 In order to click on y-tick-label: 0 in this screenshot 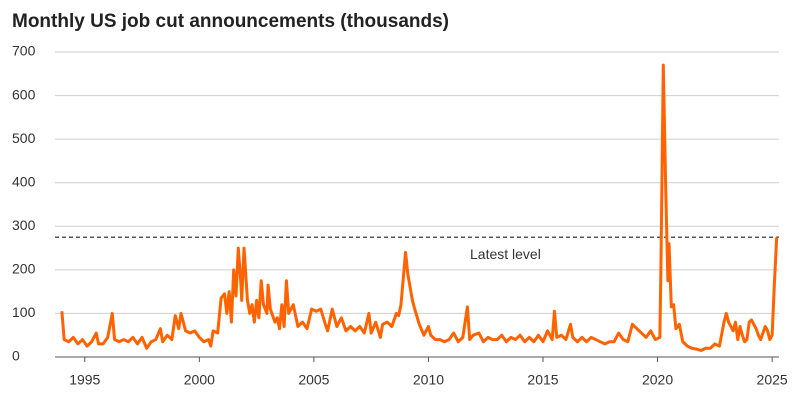, I will do `click(16, 356)`.